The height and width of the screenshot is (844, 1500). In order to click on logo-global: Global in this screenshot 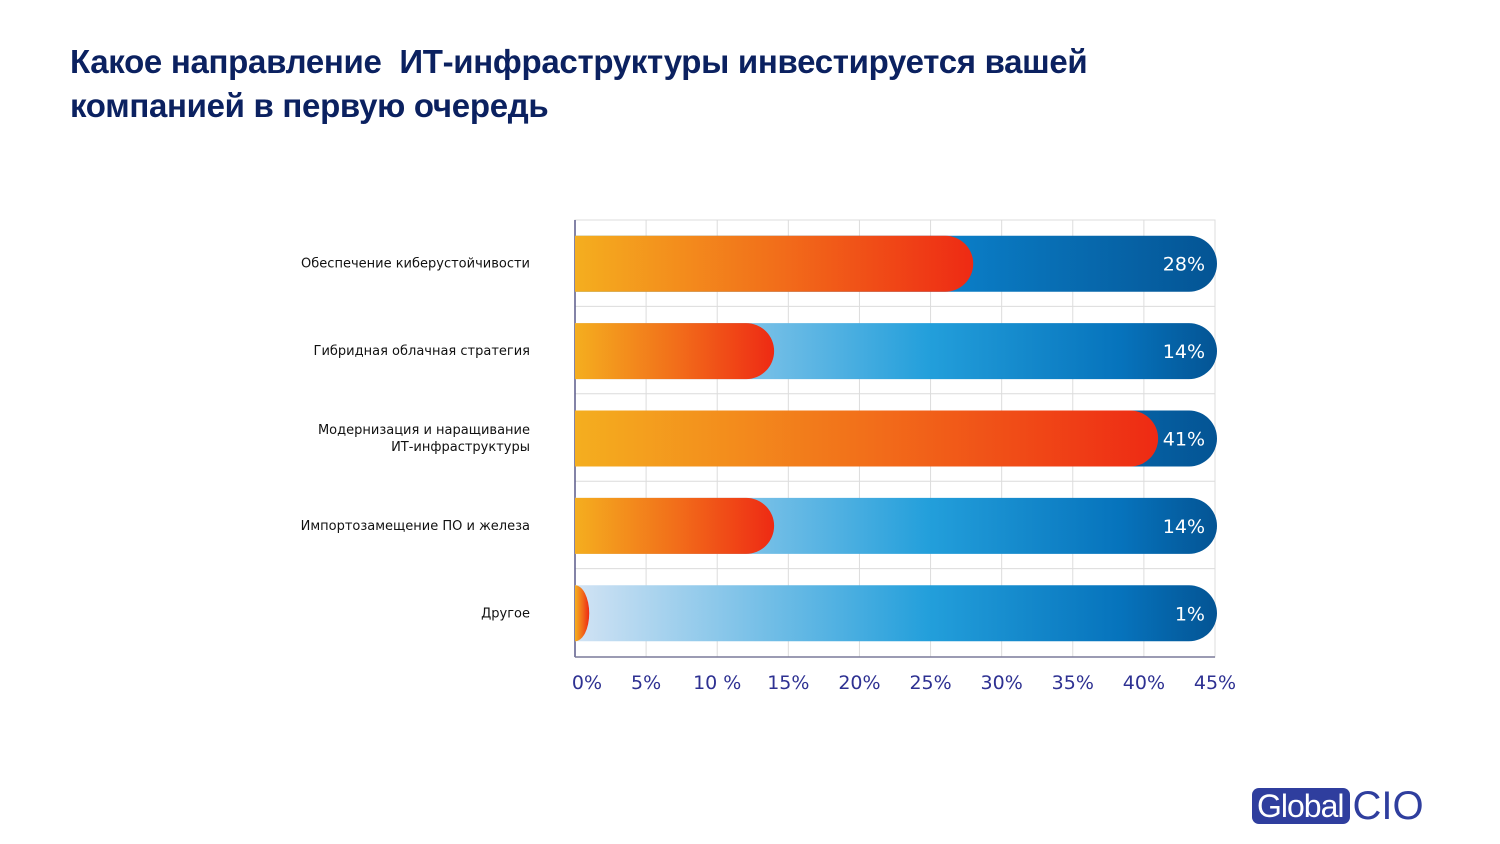, I will do `click(1301, 806)`.